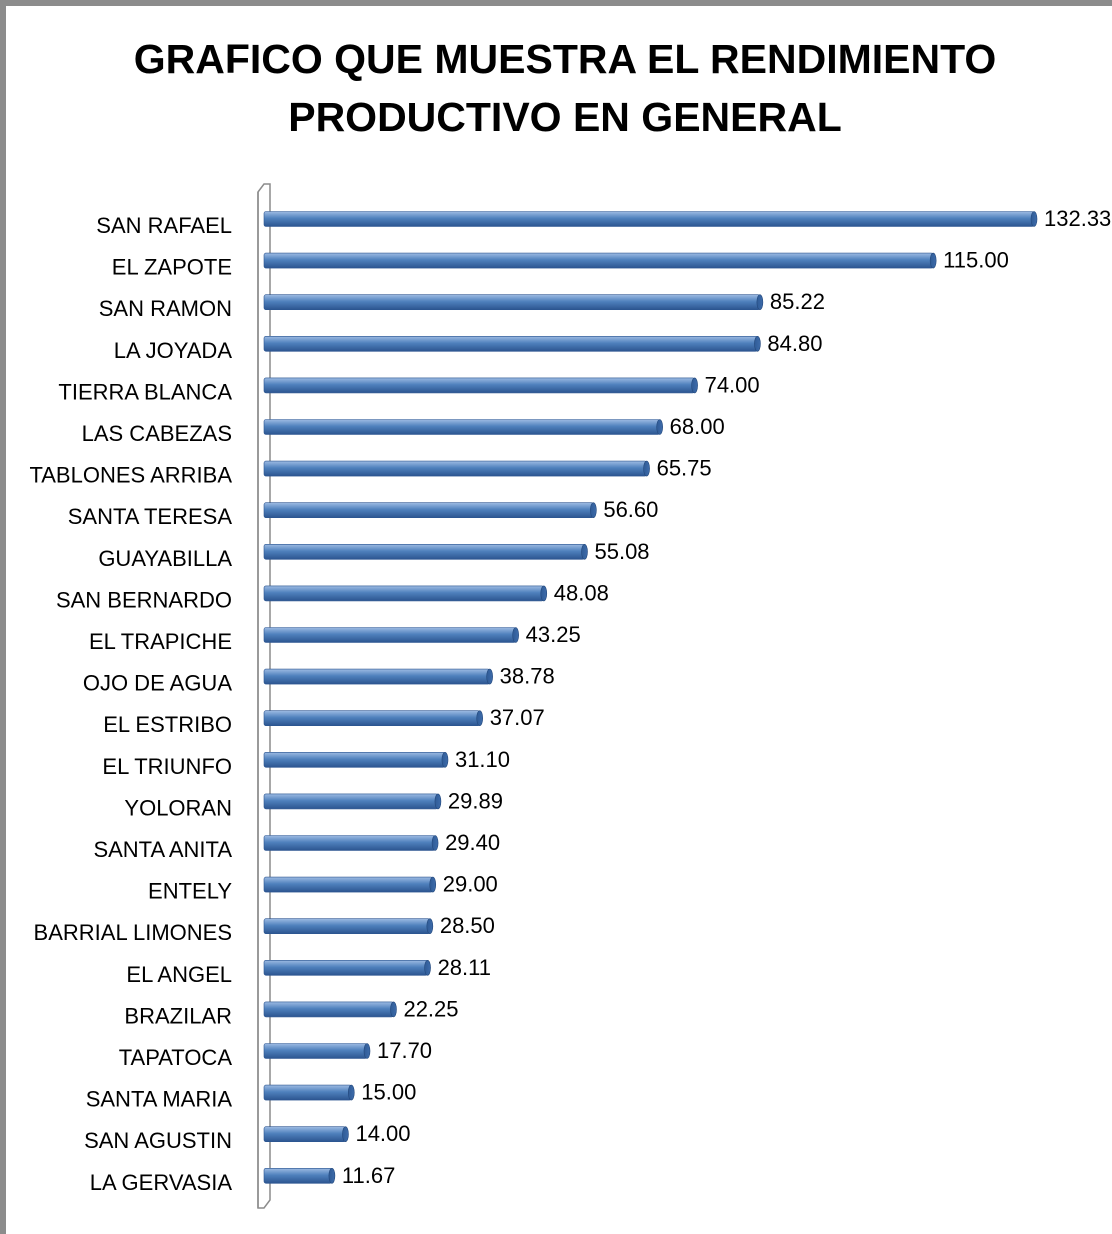  I want to click on value-label-santa-anita: 29.40, so click(472, 842).